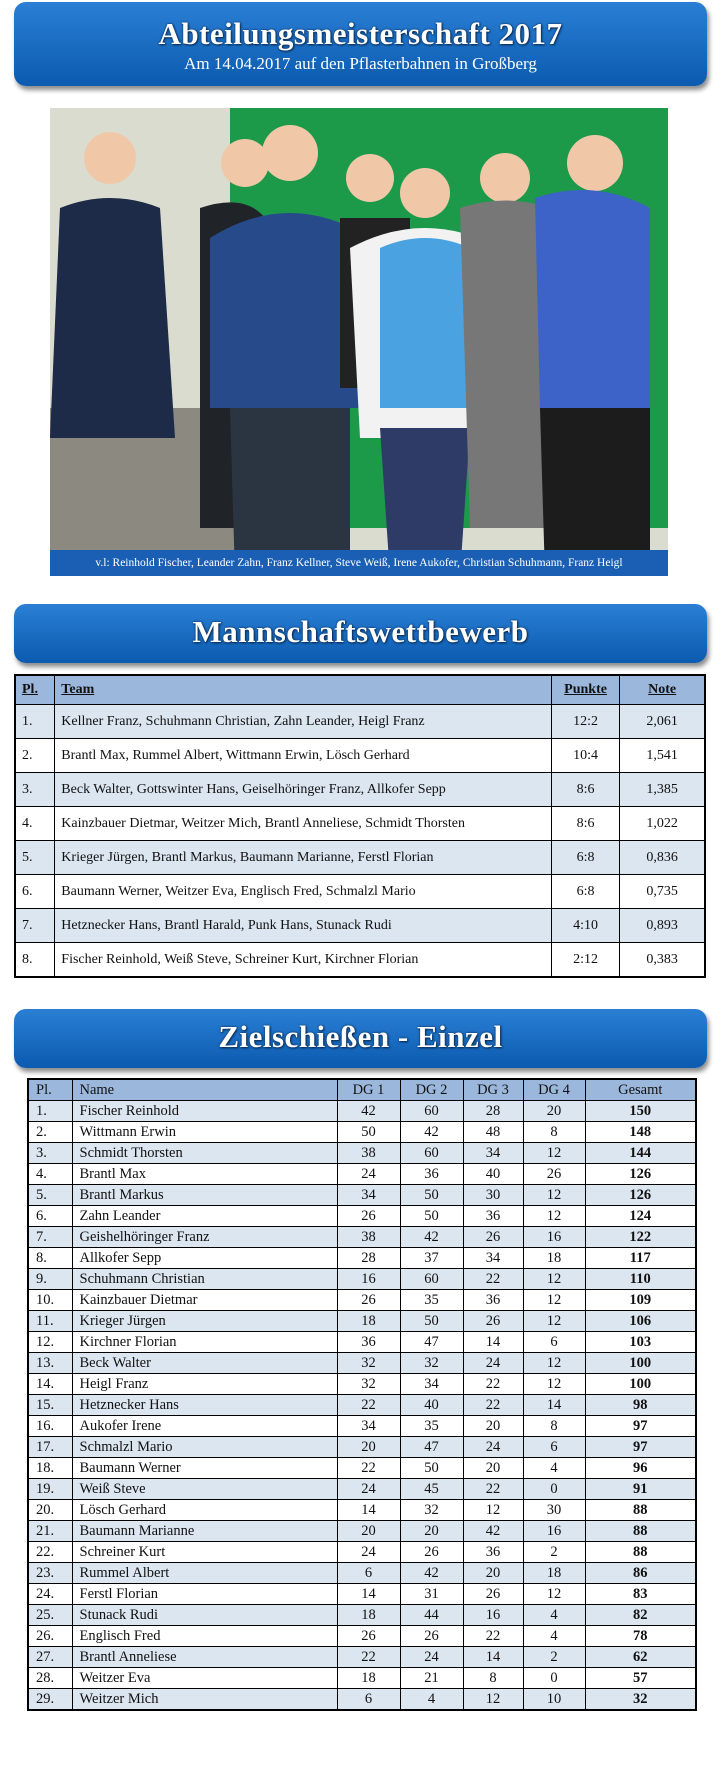 This screenshot has width=720, height=1788. What do you see at coordinates (640, 1216) in the screenshot?
I see `cell: 124` at bounding box center [640, 1216].